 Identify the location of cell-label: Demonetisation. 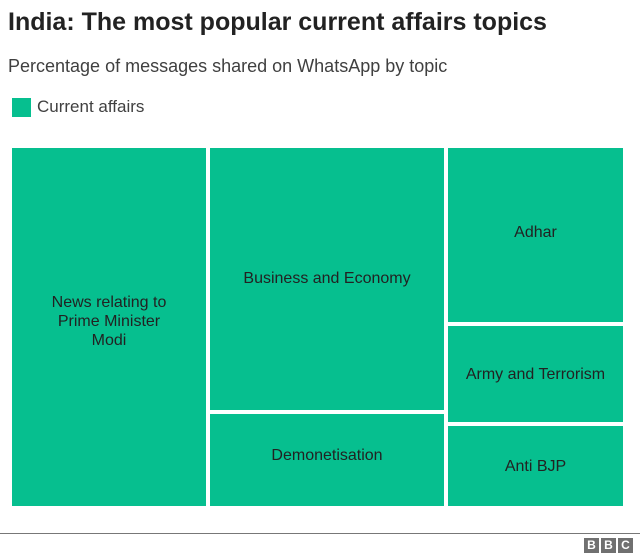
(327, 455).